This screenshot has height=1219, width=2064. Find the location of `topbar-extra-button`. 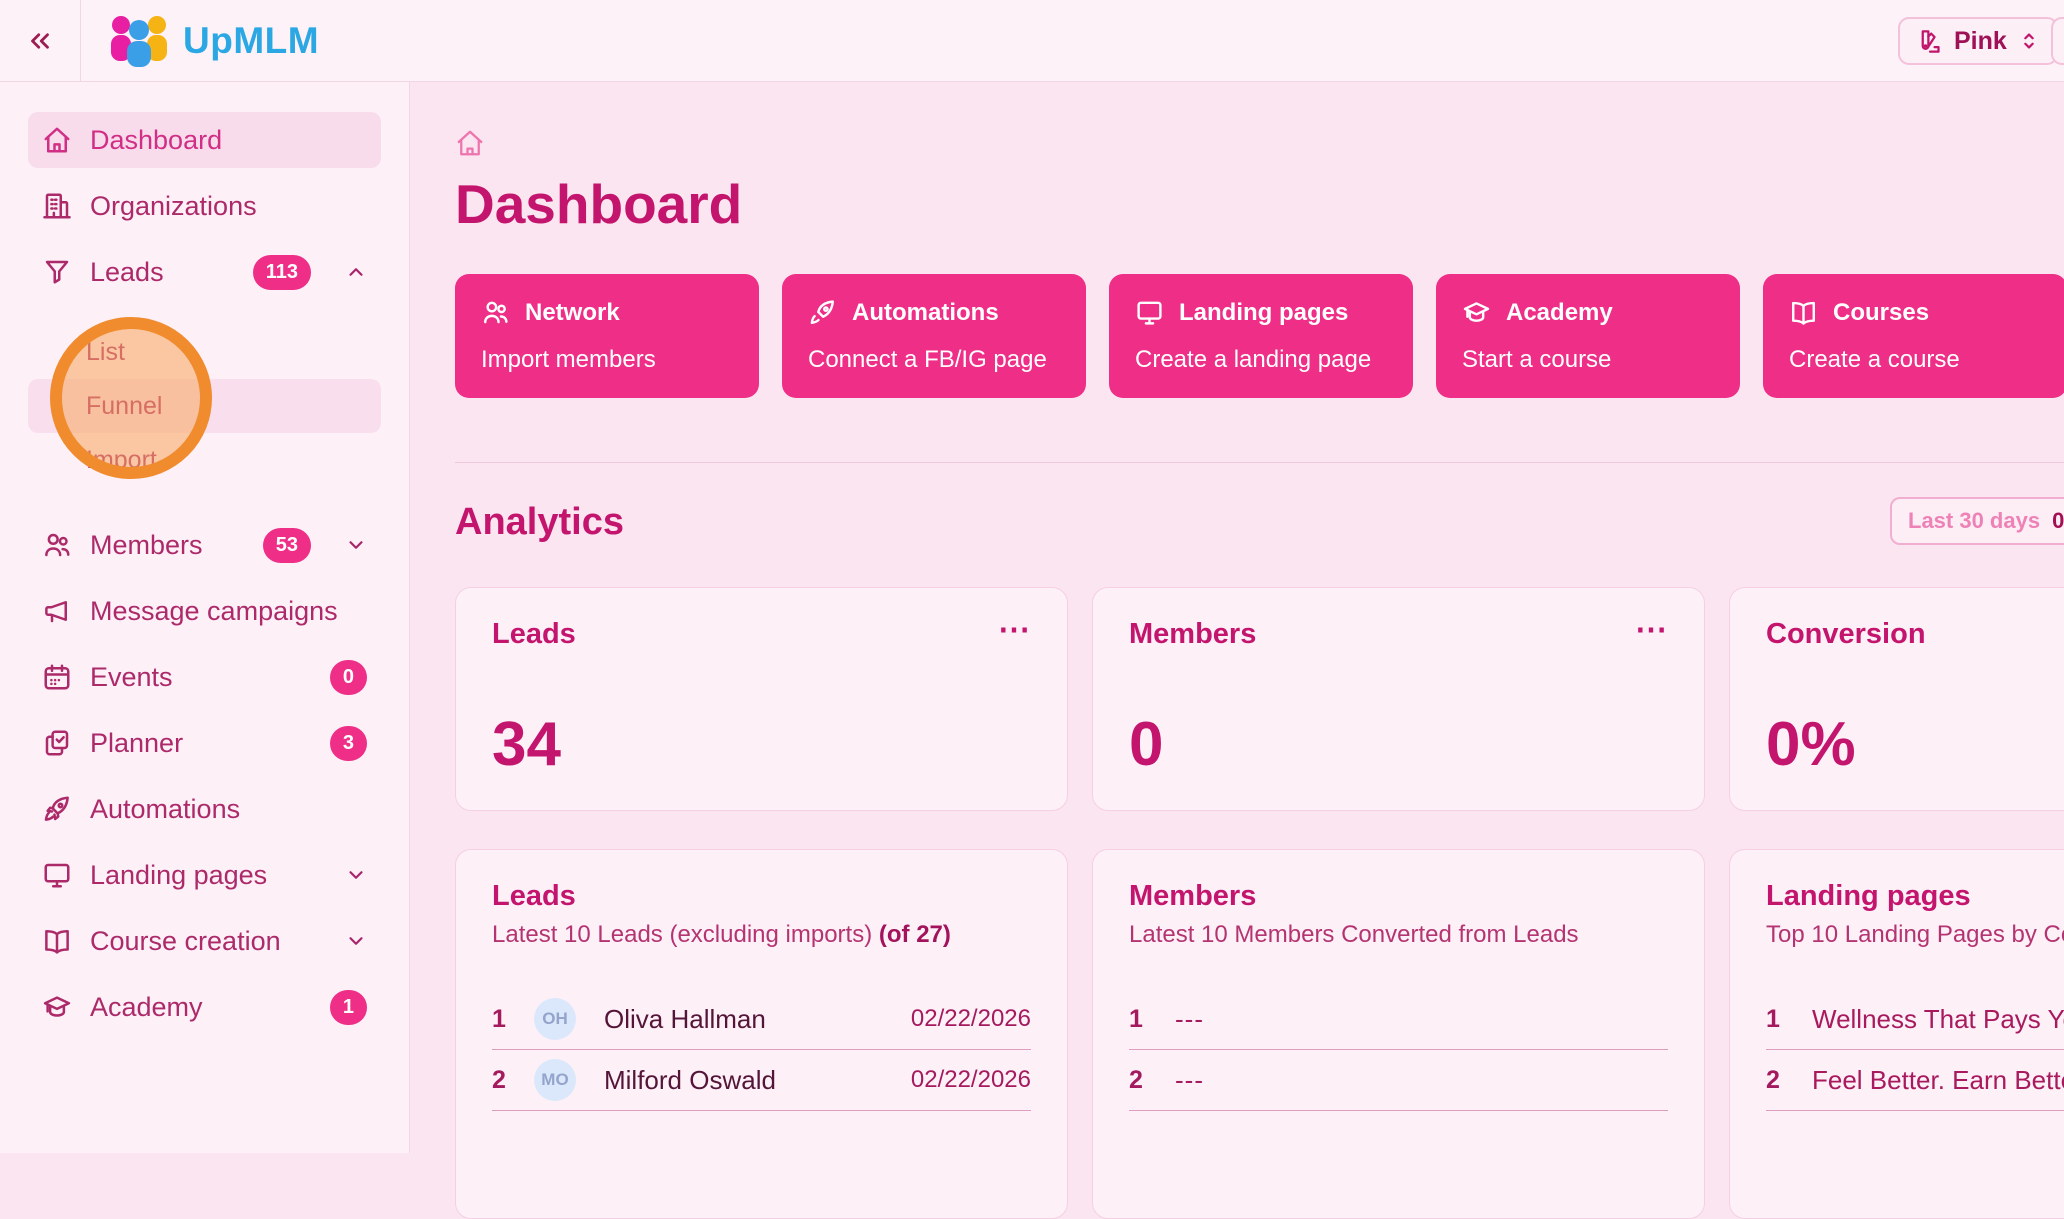

topbar-extra-button is located at coordinates (2057, 41).